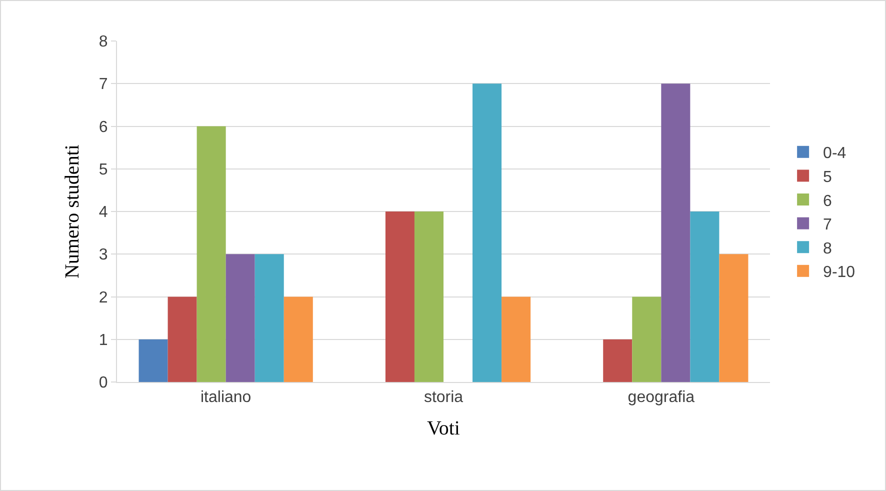 Image resolution: width=886 pixels, height=491 pixels. Describe the element at coordinates (661, 397) in the screenshot. I see `x-tick-label: geografia` at that location.